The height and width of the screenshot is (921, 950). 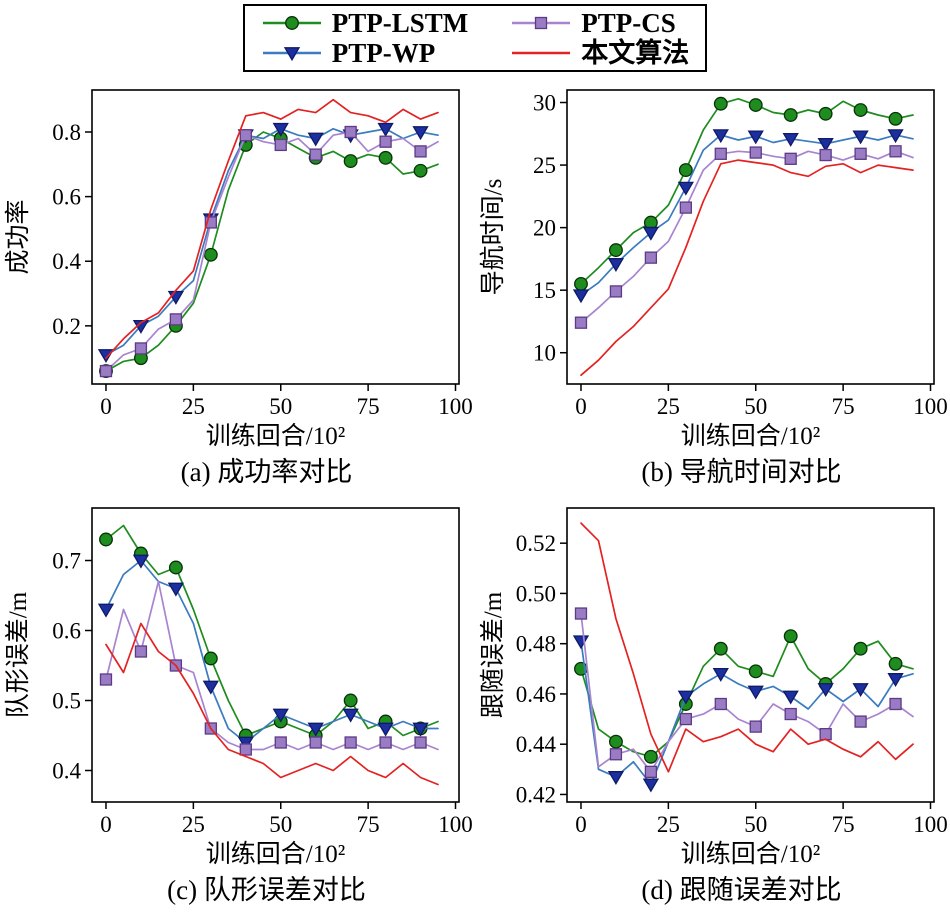 What do you see at coordinates (383, 53) in the screenshot?
I see `legend-label-ptp-wp: PTP-WP` at bounding box center [383, 53].